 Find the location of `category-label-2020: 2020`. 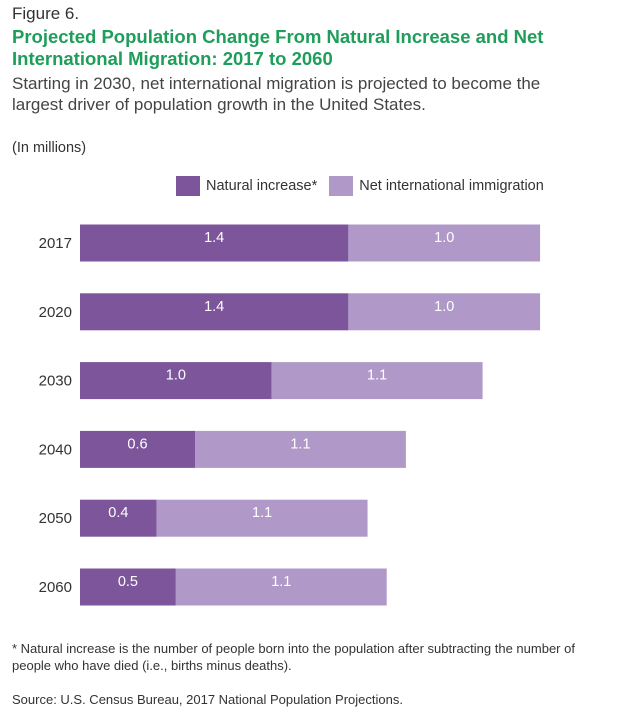

category-label-2020: 2020 is located at coordinates (55, 312).